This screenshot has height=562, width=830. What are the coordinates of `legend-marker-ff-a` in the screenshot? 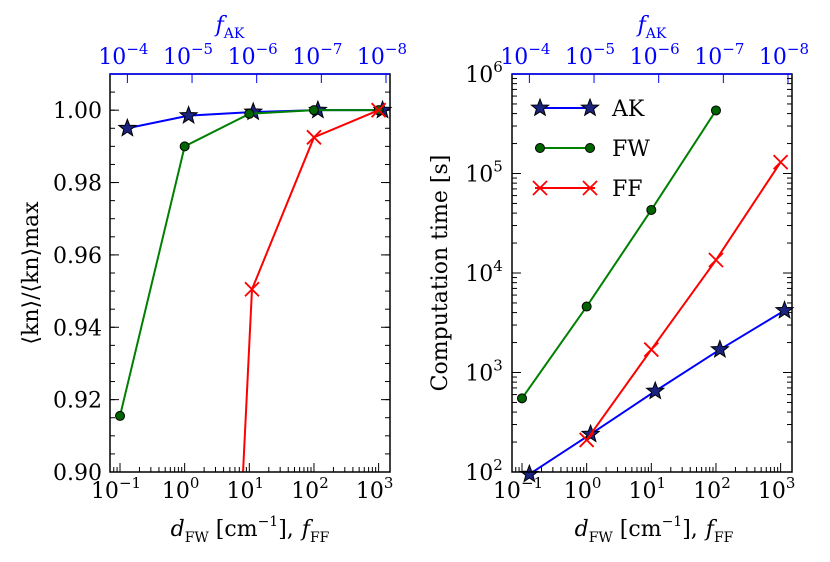 It's located at (540, 188).